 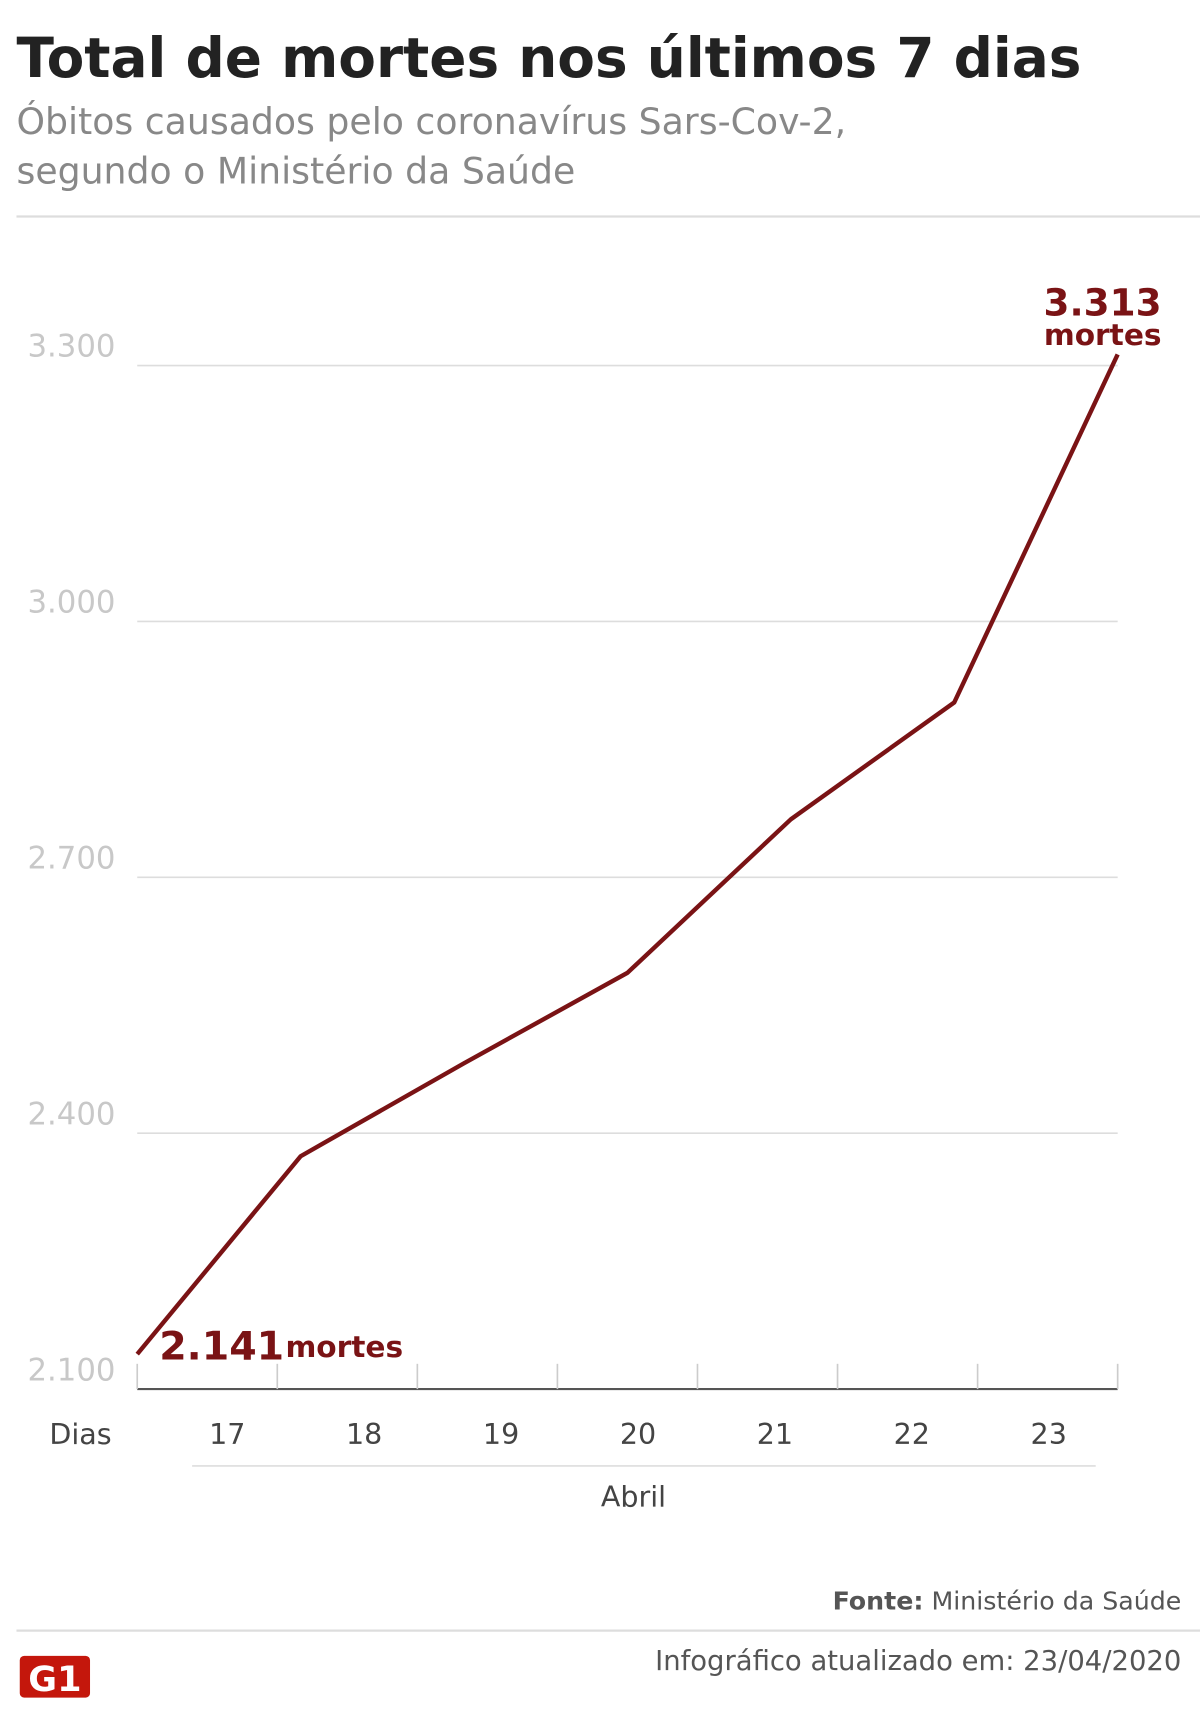 What do you see at coordinates (1103, 302) in the screenshot?
I see `value-label: 3.313` at bounding box center [1103, 302].